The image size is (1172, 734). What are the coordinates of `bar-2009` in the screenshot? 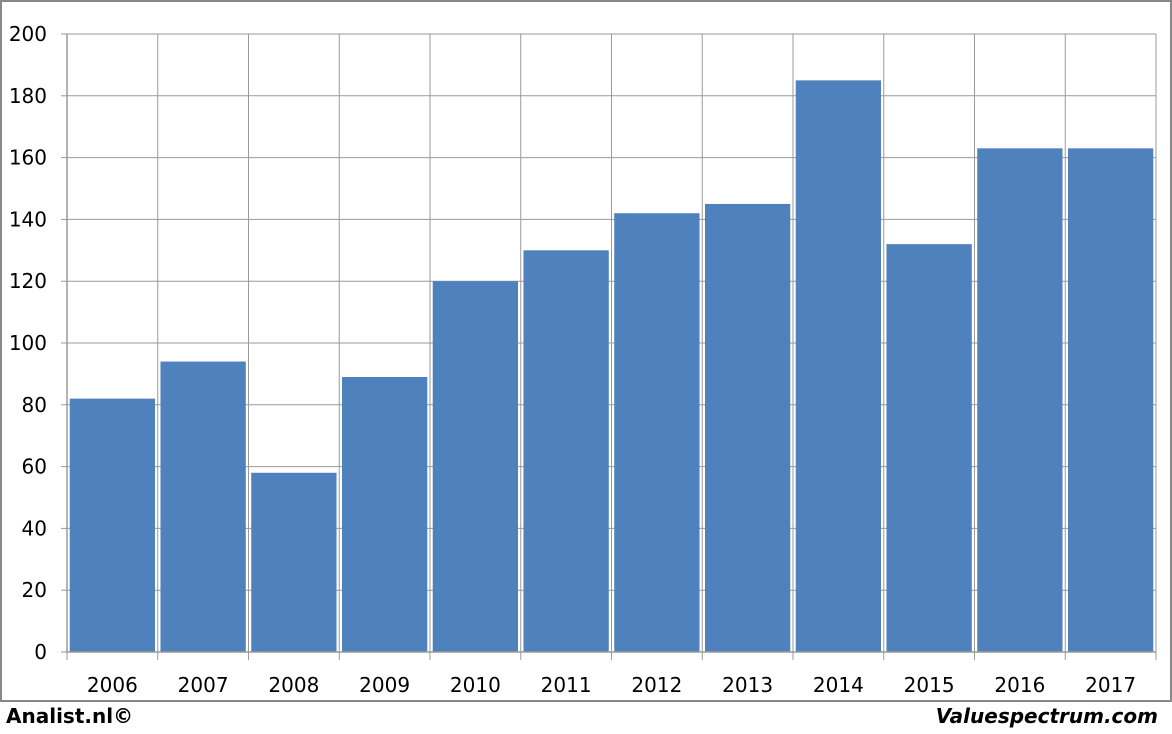 It's located at (384, 514).